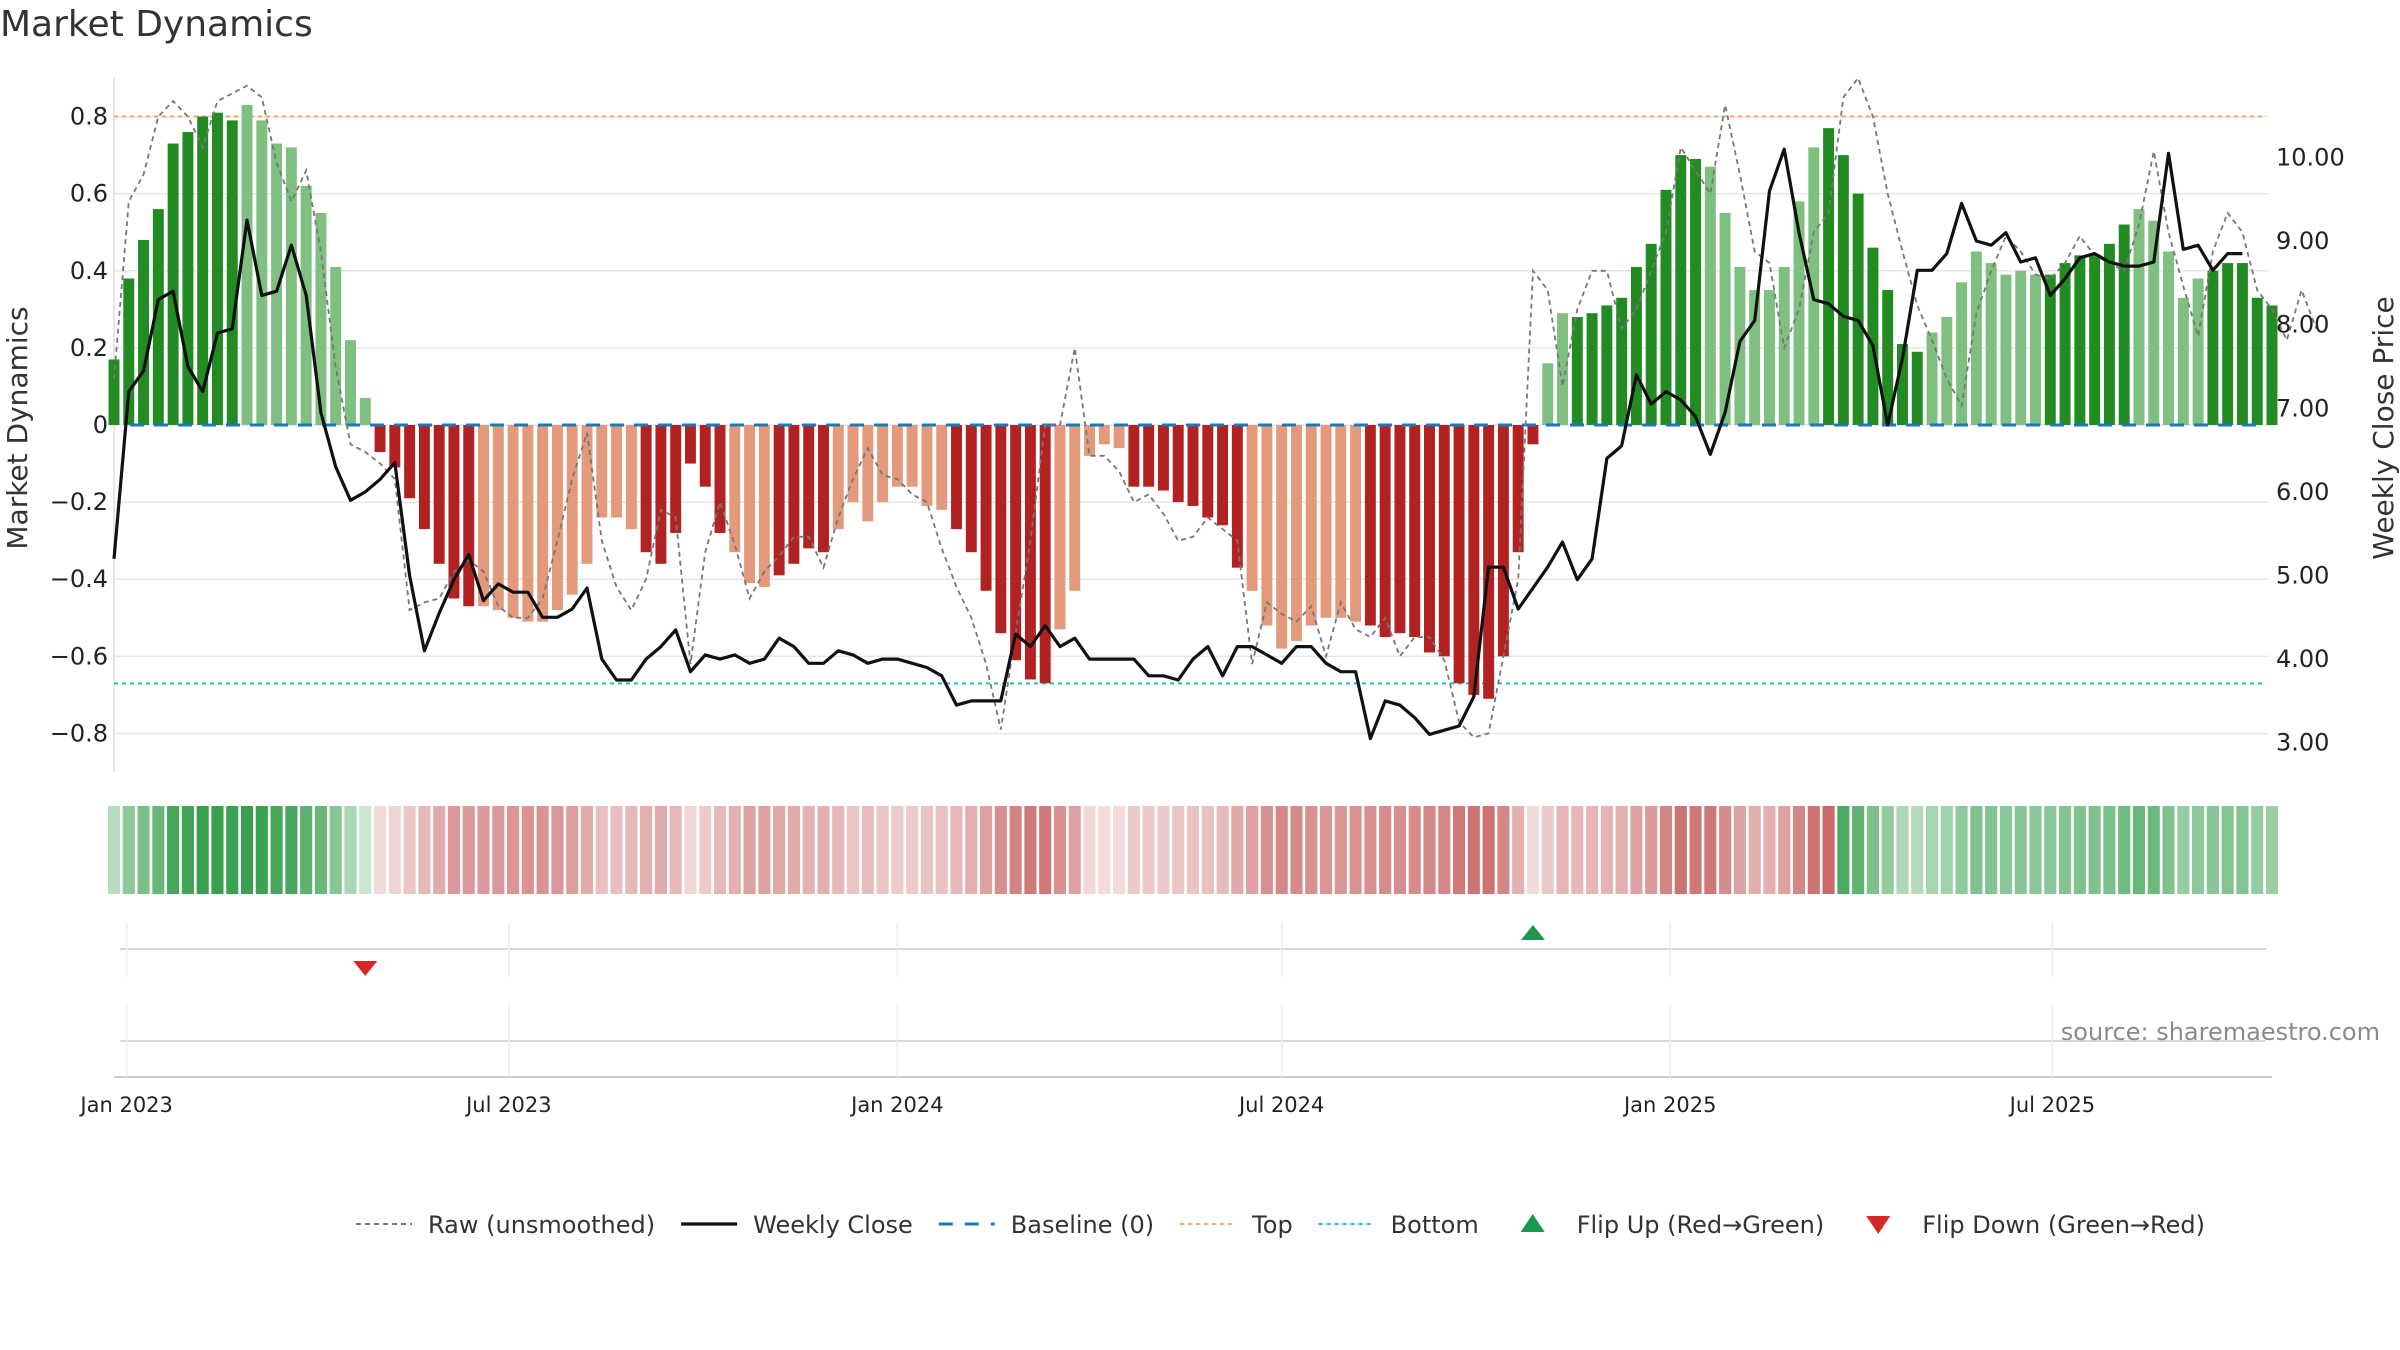  I want to click on y-tick-label: 0, so click(100, 425).